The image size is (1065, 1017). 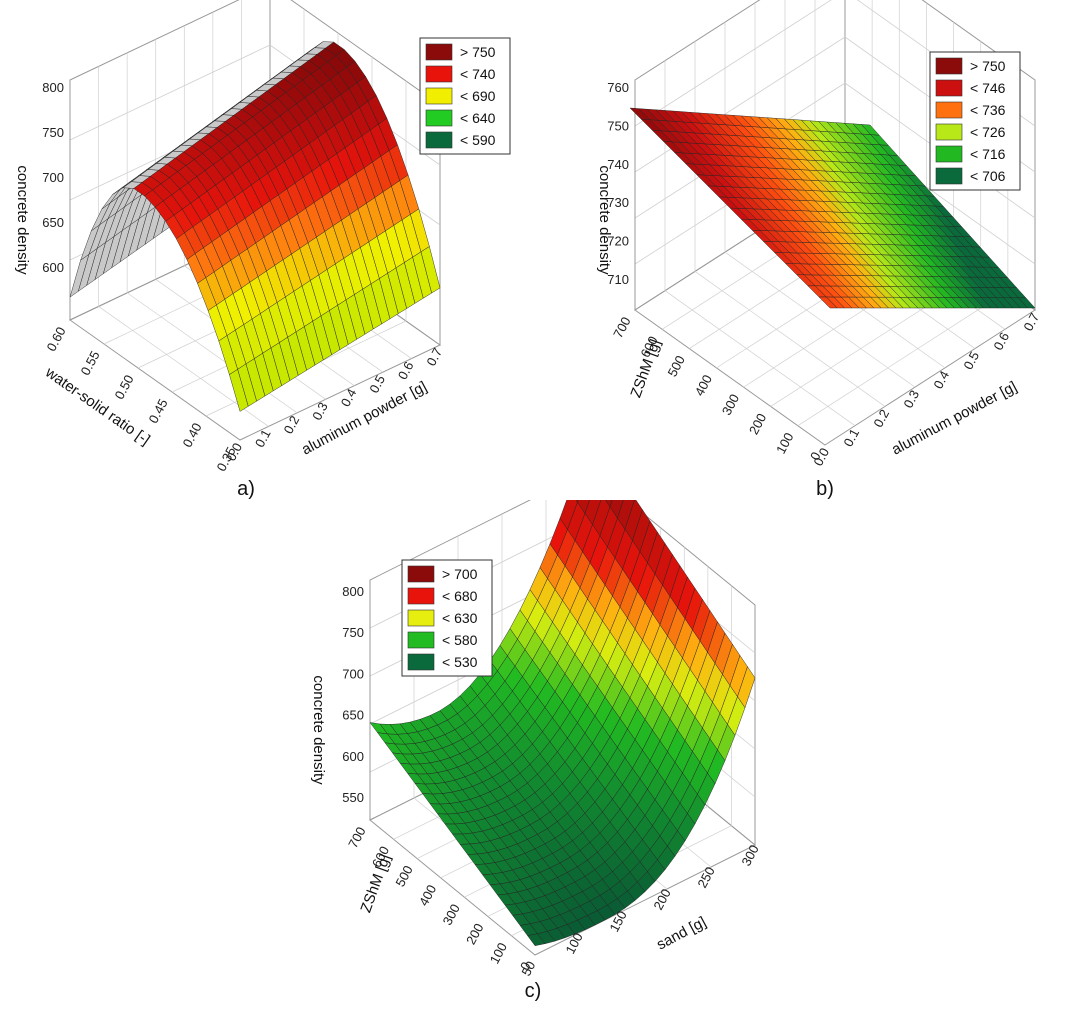 What do you see at coordinates (90, 362) in the screenshot?
I see `y-tick-label: 0.55` at bounding box center [90, 362].